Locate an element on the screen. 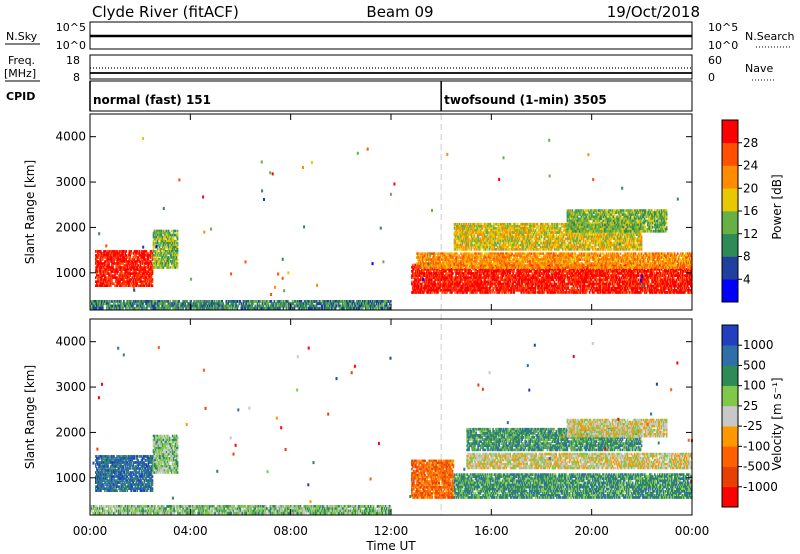  freq-tick-top: 18 is located at coordinates (73, 60).